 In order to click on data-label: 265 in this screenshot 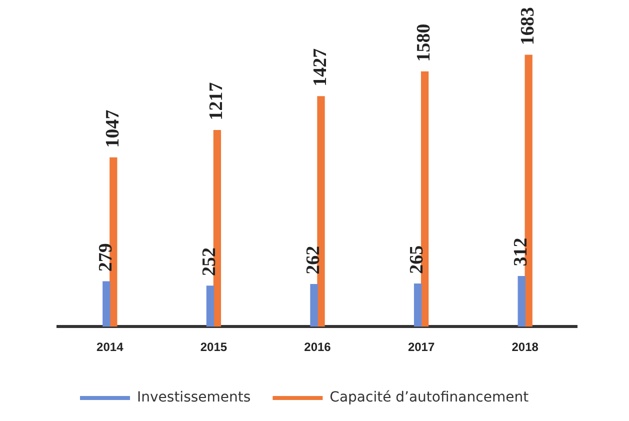, I will do `click(417, 259)`.